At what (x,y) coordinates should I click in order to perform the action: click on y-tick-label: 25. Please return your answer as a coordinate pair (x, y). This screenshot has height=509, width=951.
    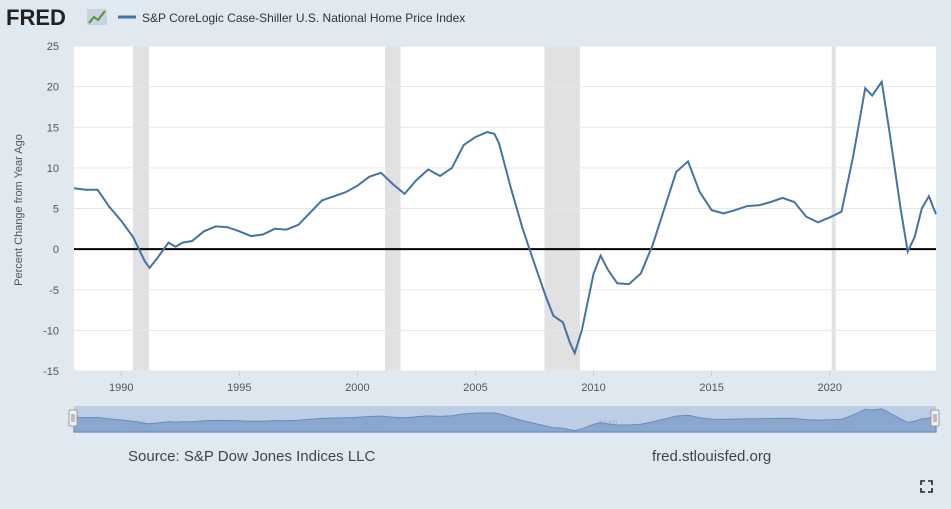
    Looking at the image, I should click on (53, 47).